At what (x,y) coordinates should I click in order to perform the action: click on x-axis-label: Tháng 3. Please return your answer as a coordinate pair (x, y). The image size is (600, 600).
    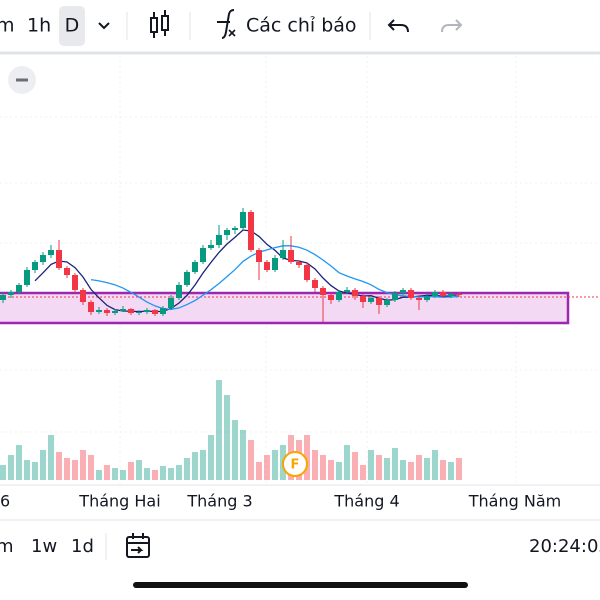
    Looking at the image, I should click on (219, 501).